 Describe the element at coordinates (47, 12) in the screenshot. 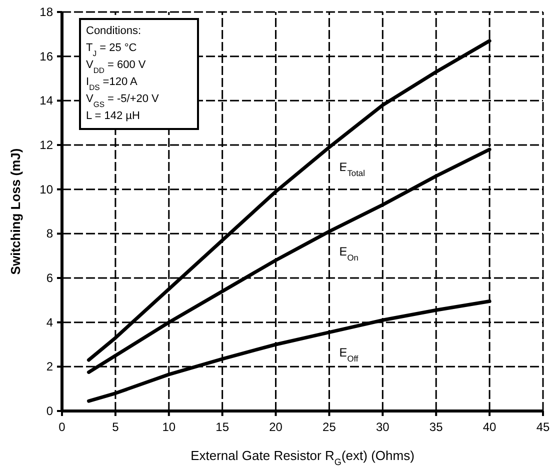

I see `y-tick-label: 18` at that location.